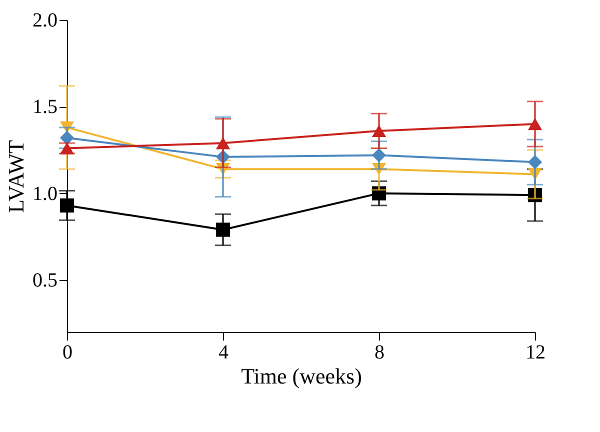 This screenshot has width=600, height=432. Describe the element at coordinates (223, 353) in the screenshot. I see `x-tick-label: 4` at that location.